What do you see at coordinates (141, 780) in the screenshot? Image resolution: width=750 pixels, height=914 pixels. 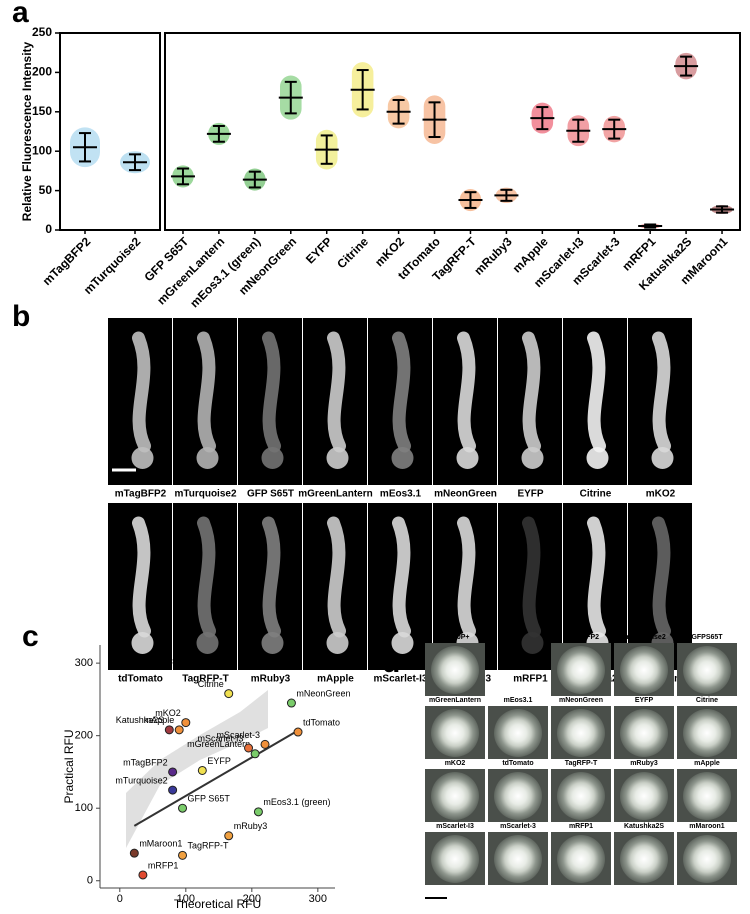 I see `point-label: mTurquoise2` at bounding box center [141, 780].